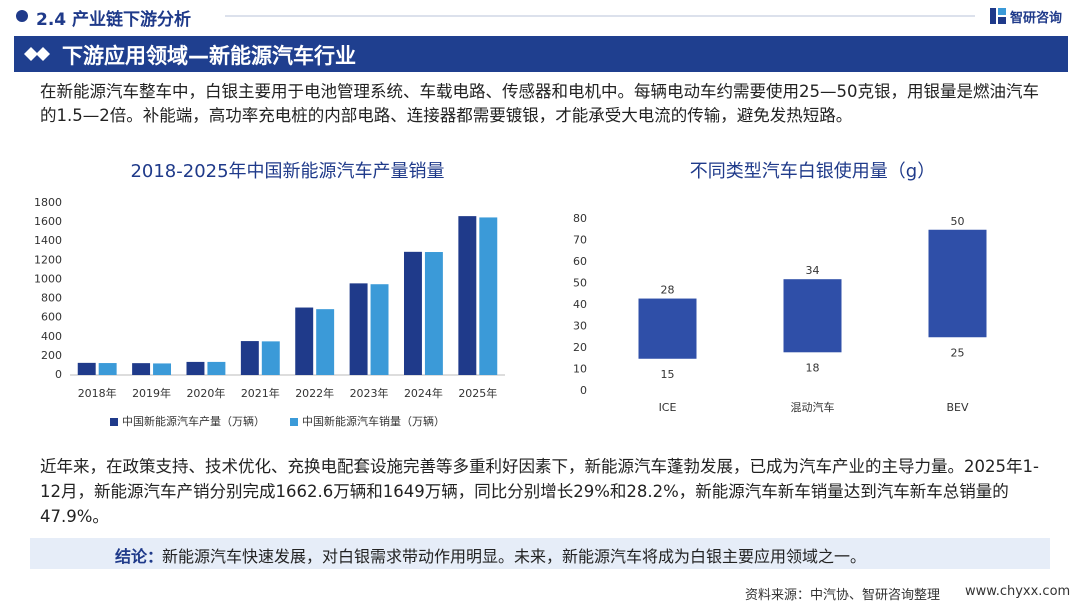 Image resolution: width=1080 pixels, height=608 pixels. I want to click on y-tick-label: 1000, so click(48, 278).